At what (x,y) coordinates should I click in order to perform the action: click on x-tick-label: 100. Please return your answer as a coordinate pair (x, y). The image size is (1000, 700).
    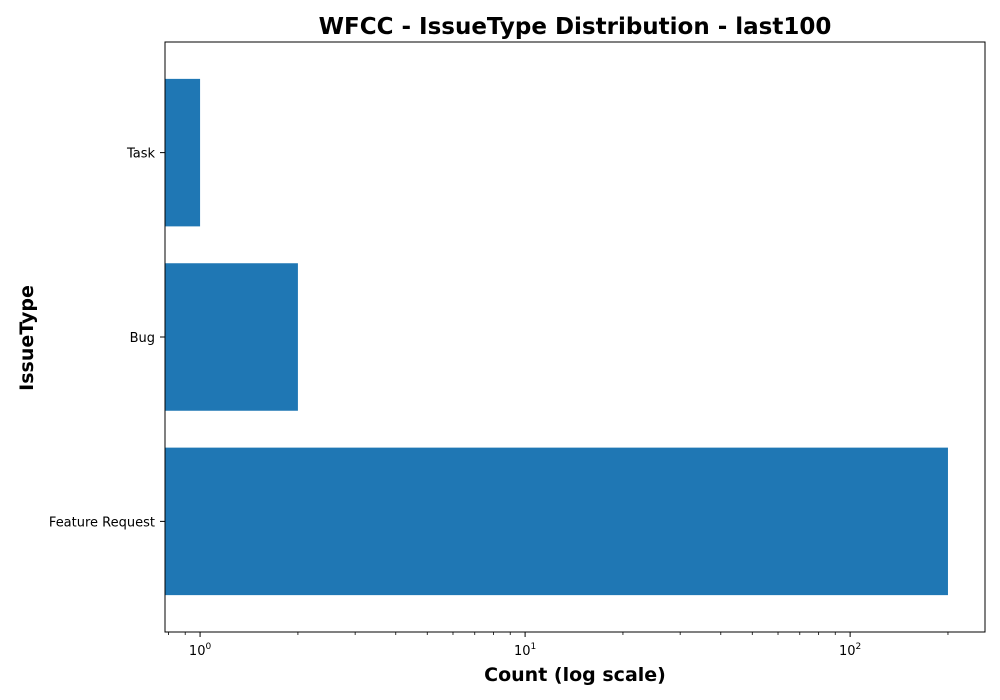
    Looking at the image, I should click on (200, 650).